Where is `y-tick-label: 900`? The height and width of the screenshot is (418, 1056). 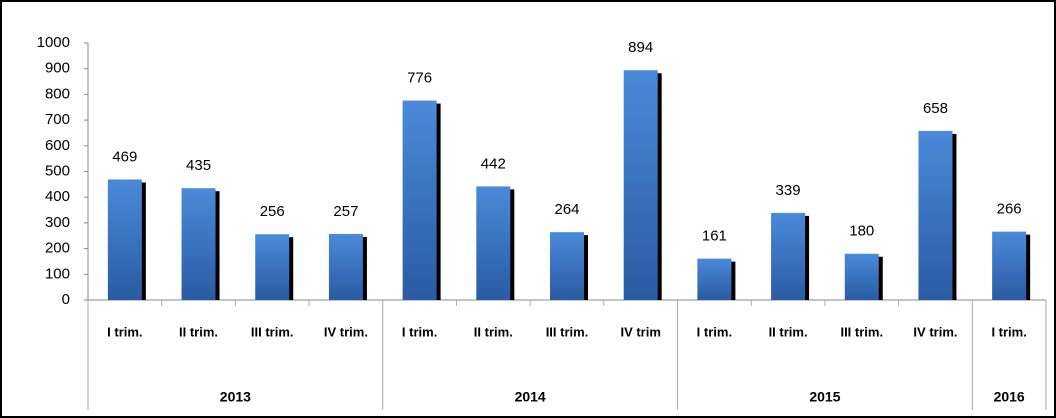 y-tick-label: 900 is located at coordinates (57, 68).